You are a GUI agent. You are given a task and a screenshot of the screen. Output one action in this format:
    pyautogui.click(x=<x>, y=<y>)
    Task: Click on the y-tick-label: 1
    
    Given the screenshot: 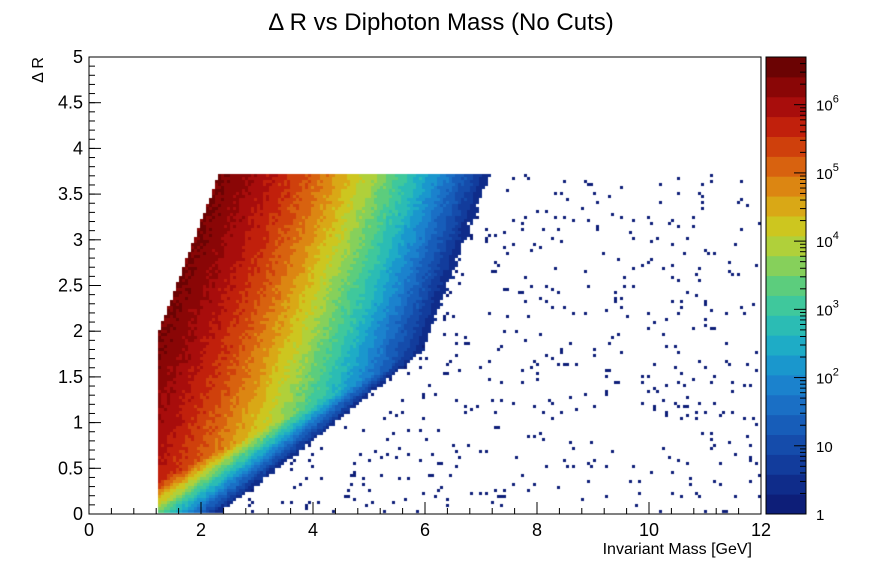 What is the action you would take?
    pyautogui.click(x=78, y=423)
    